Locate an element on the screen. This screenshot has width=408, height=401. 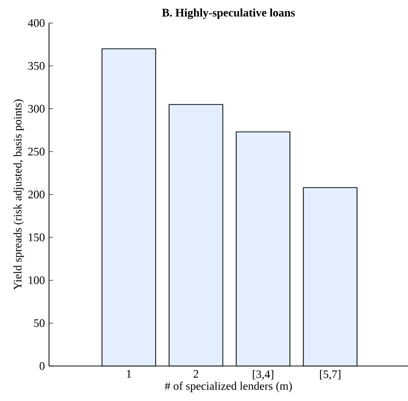
y-tick-label: 50 is located at coordinates (39, 323).